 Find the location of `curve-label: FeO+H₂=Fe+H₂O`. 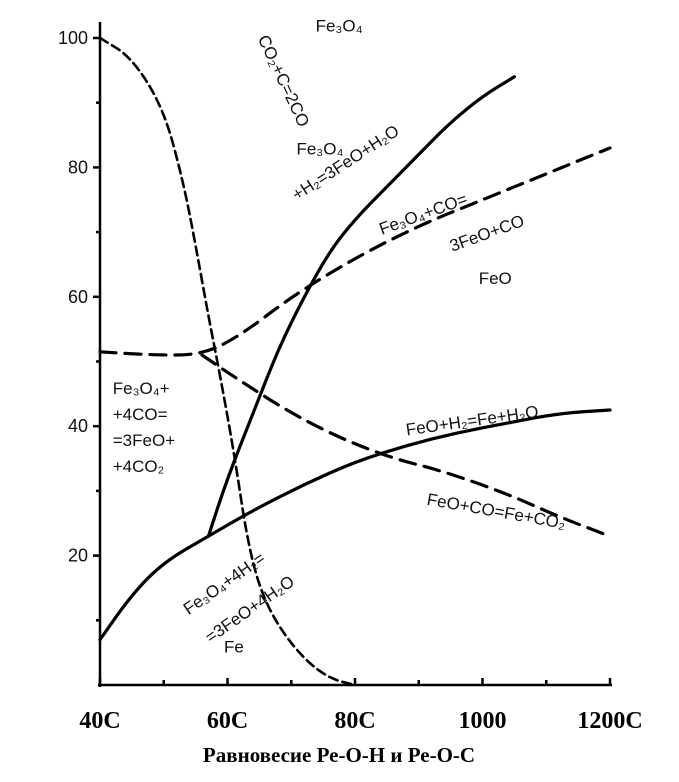

curve-label: FeO+H₂=Fe+H₂O is located at coordinates (472, 420).